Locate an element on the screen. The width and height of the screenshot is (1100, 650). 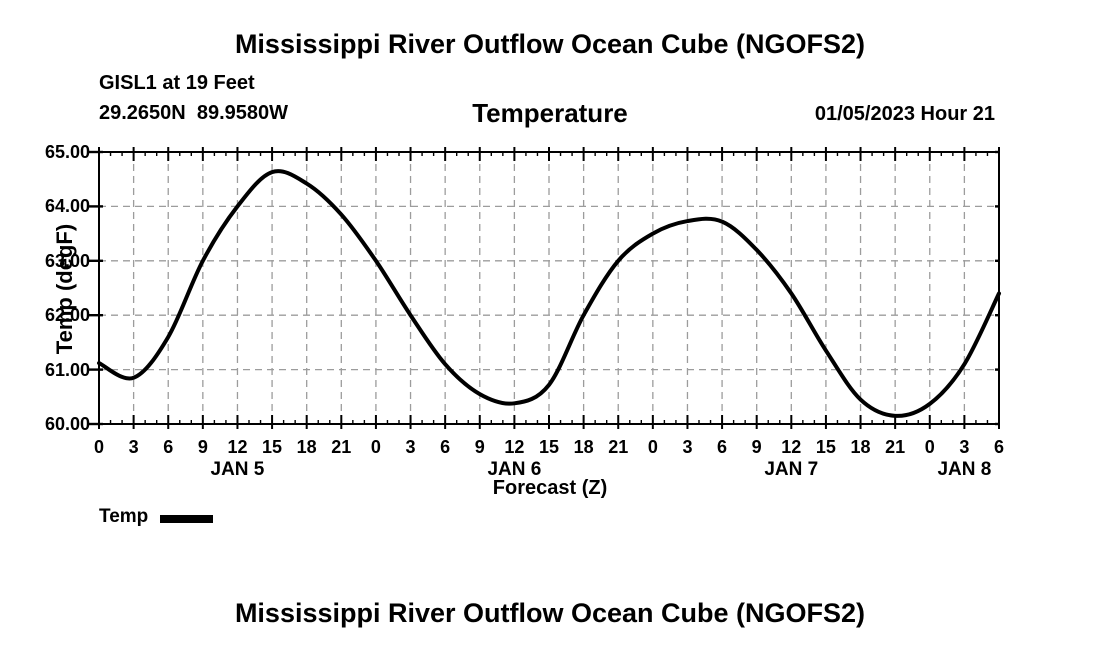
y-tick-label: 62.00 is located at coordinates (67, 315).